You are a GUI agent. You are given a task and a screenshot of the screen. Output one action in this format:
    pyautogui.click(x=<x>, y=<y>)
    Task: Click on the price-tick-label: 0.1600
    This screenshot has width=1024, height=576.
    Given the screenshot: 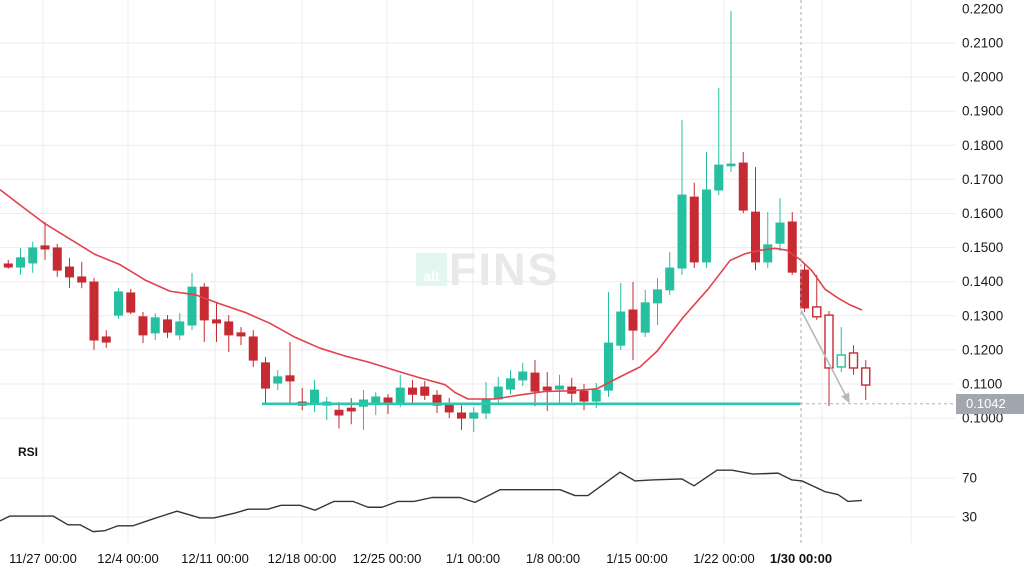 What is the action you would take?
    pyautogui.click(x=982, y=213)
    